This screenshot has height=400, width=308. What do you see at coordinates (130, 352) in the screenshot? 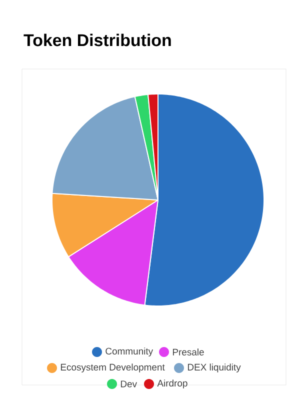
I see `legend-label: Community` at bounding box center [130, 352].